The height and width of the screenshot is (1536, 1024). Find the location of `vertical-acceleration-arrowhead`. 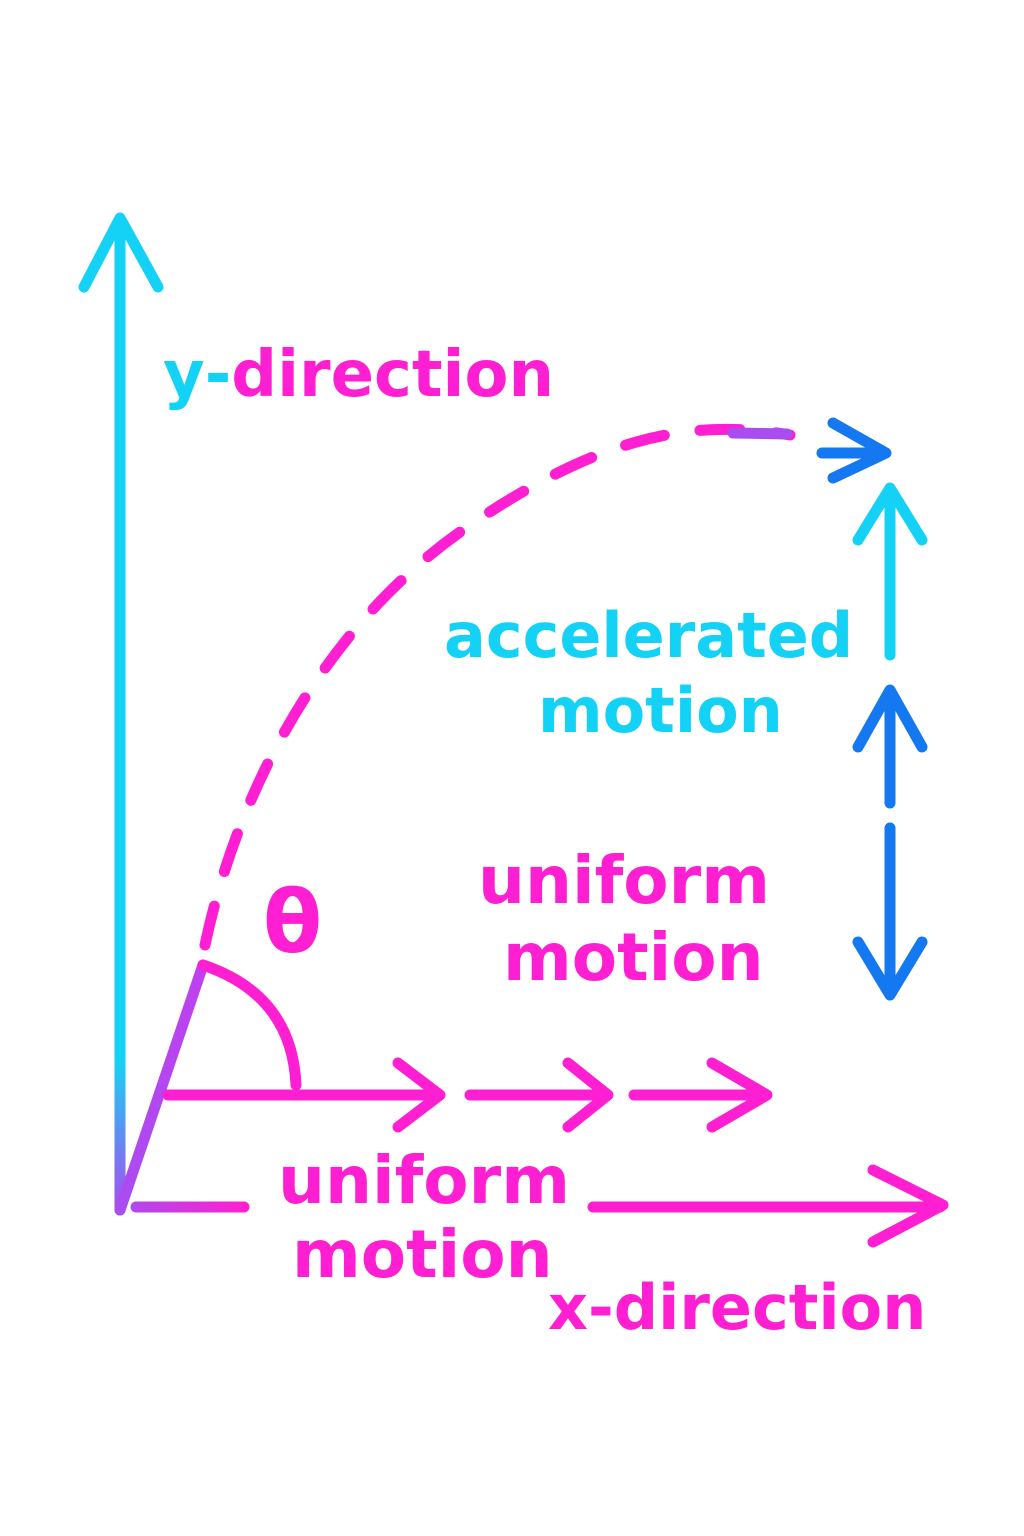

vertical-acceleration-arrowhead is located at coordinates (890, 514).